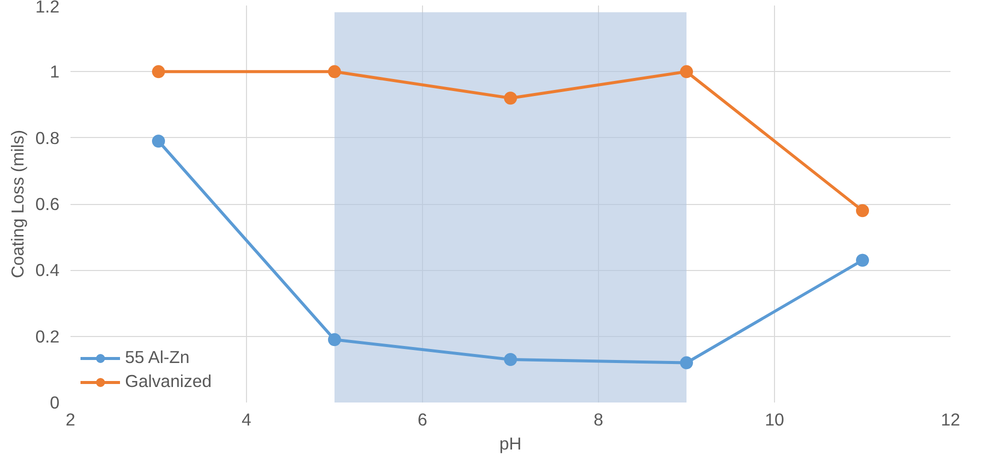 The image size is (992, 466). I want to click on x-tick-label: 4, so click(247, 420).